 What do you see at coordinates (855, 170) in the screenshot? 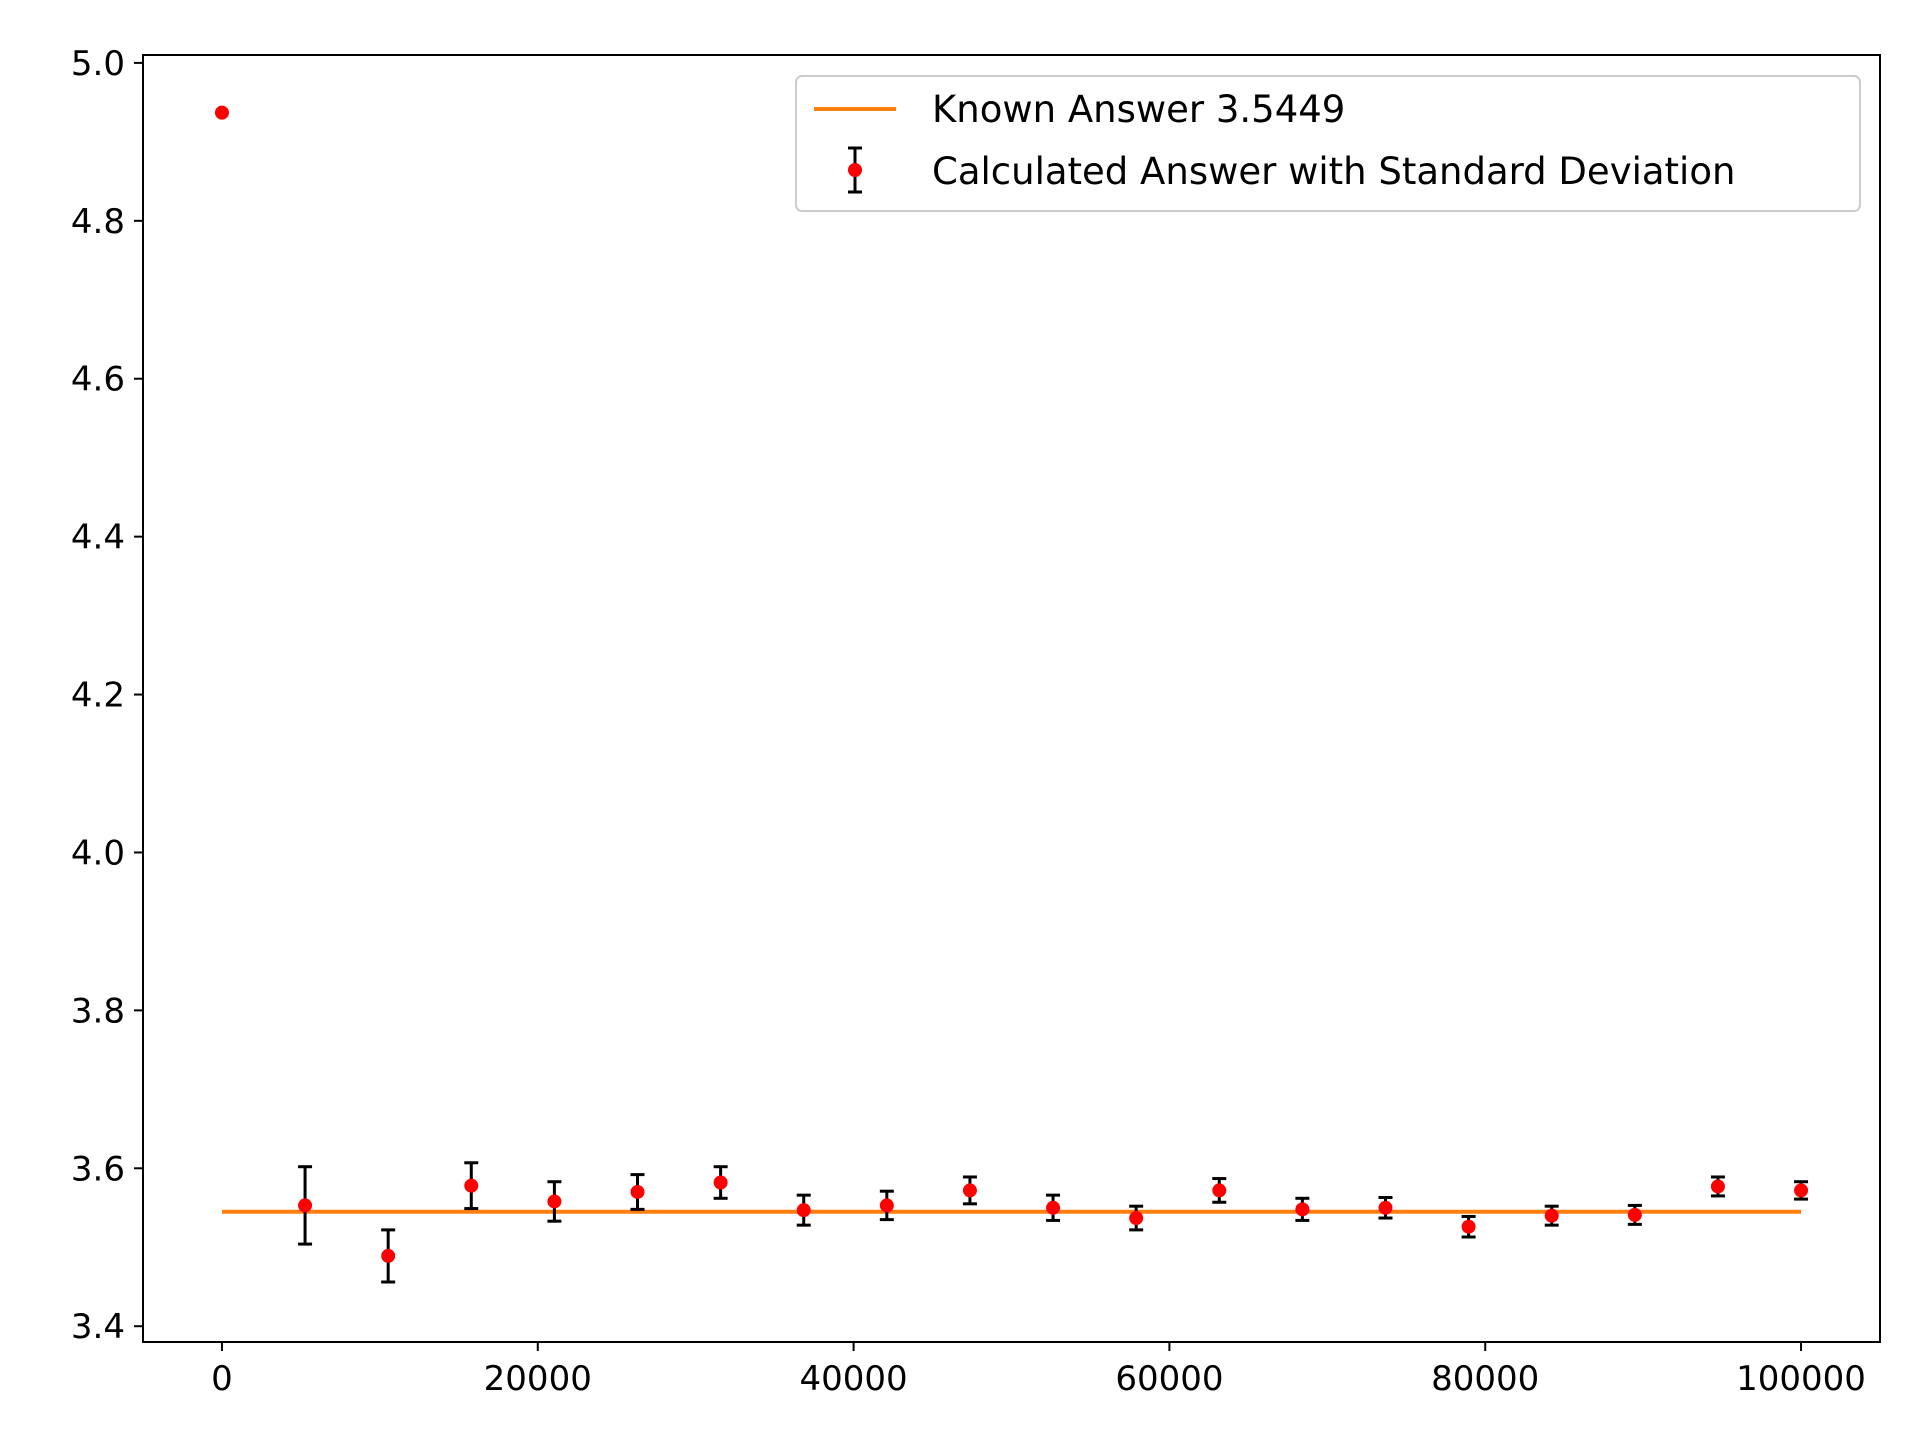
I see `legend-marker-swatch` at bounding box center [855, 170].